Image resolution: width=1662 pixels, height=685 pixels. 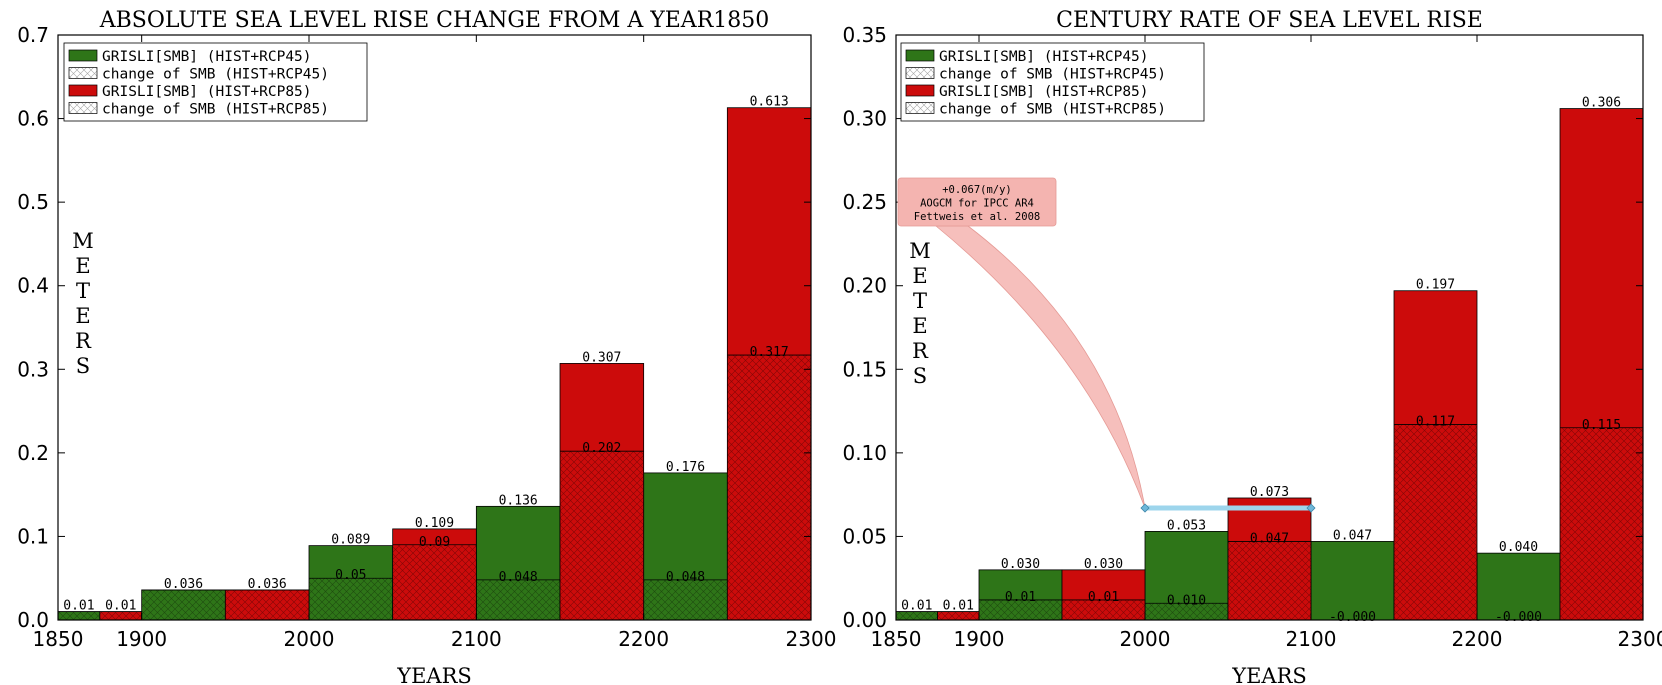 I want to click on y-tick-label: 0.10, so click(x=864, y=453).